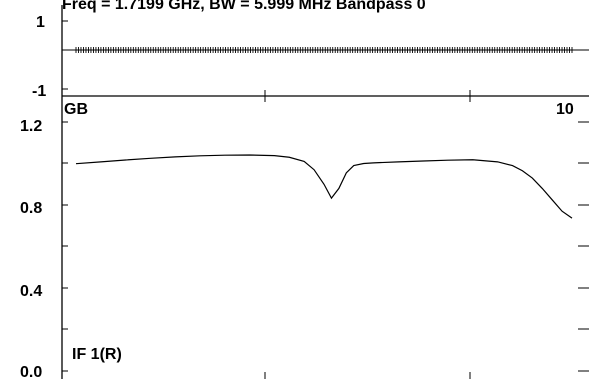 Image resolution: width=589 pixels, height=379 pixels. I want to click on top-ytick-label-minus1: -1, so click(39, 91).